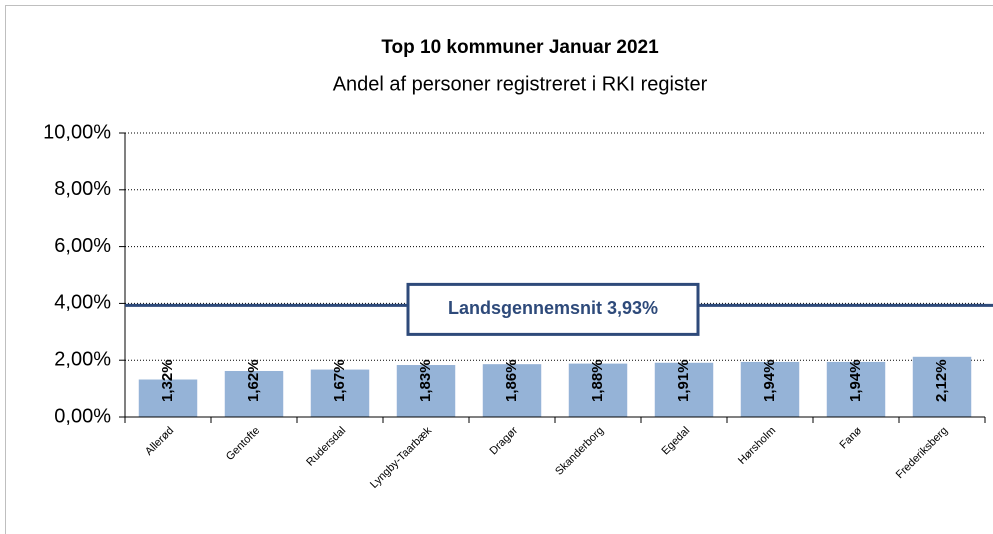 Image resolution: width=993 pixels, height=534 pixels. I want to click on value-label: 1,83%, so click(425, 380).